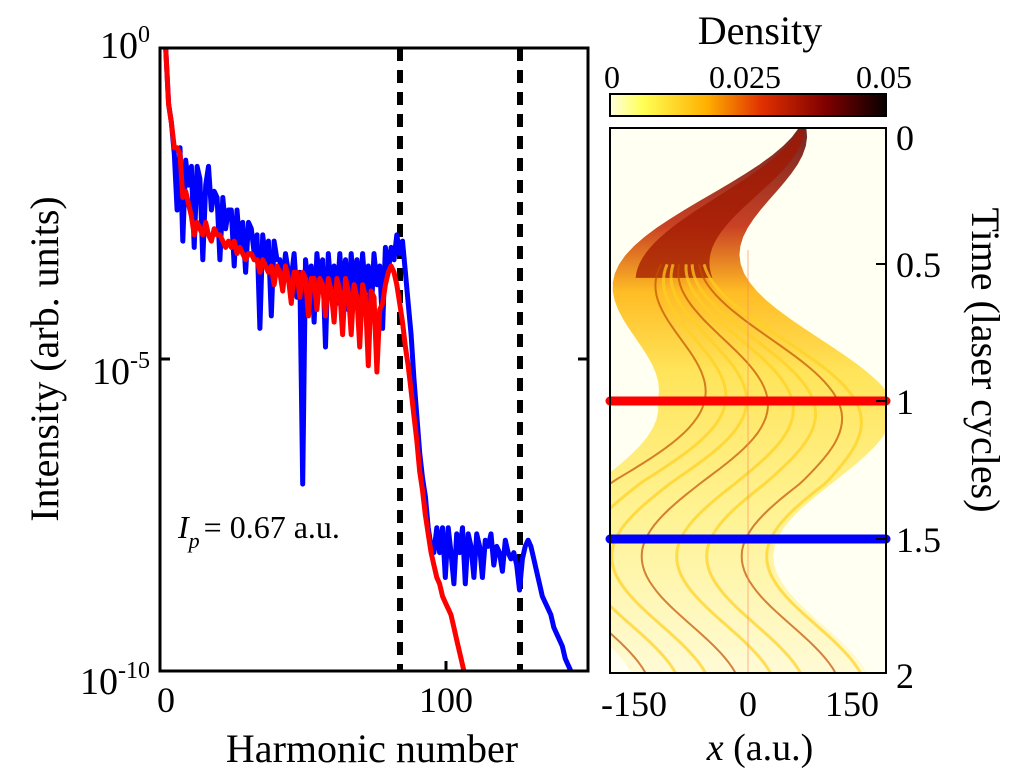 The height and width of the screenshot is (777, 1020). What do you see at coordinates (748, 704) in the screenshot?
I see `x-tick-0: 0` at bounding box center [748, 704].